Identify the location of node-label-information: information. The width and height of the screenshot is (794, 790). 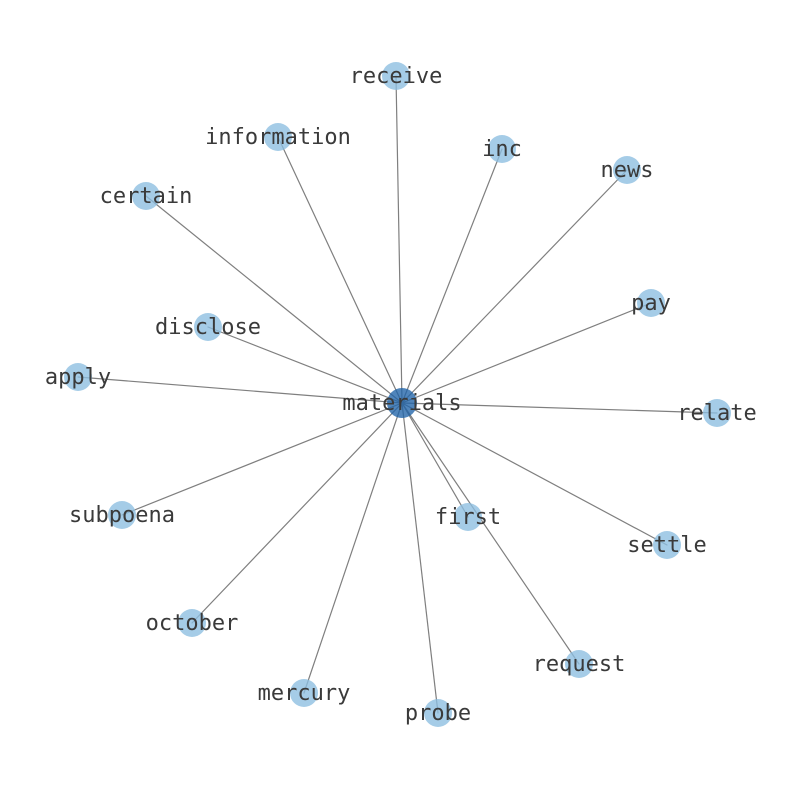
(278, 137).